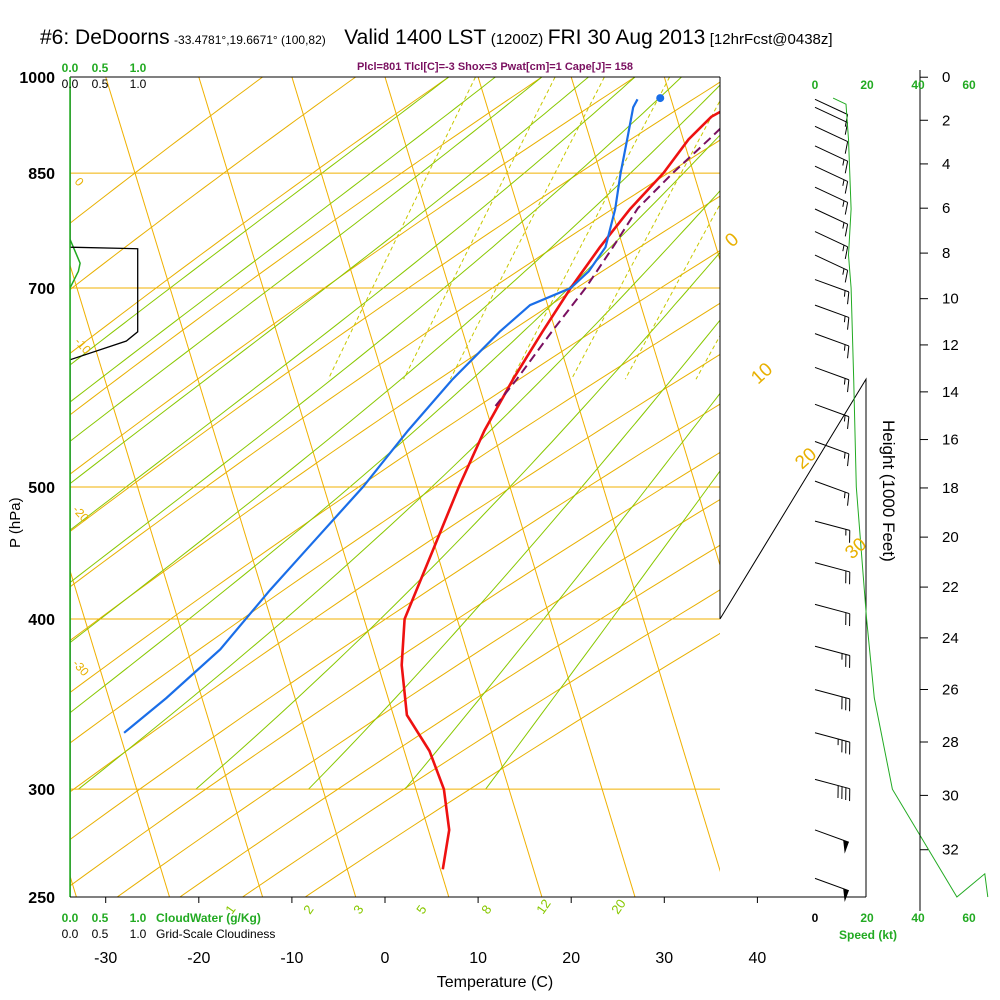 The height and width of the screenshot is (1000, 1000). I want to click on x-tick-label: 0, so click(385, 958).